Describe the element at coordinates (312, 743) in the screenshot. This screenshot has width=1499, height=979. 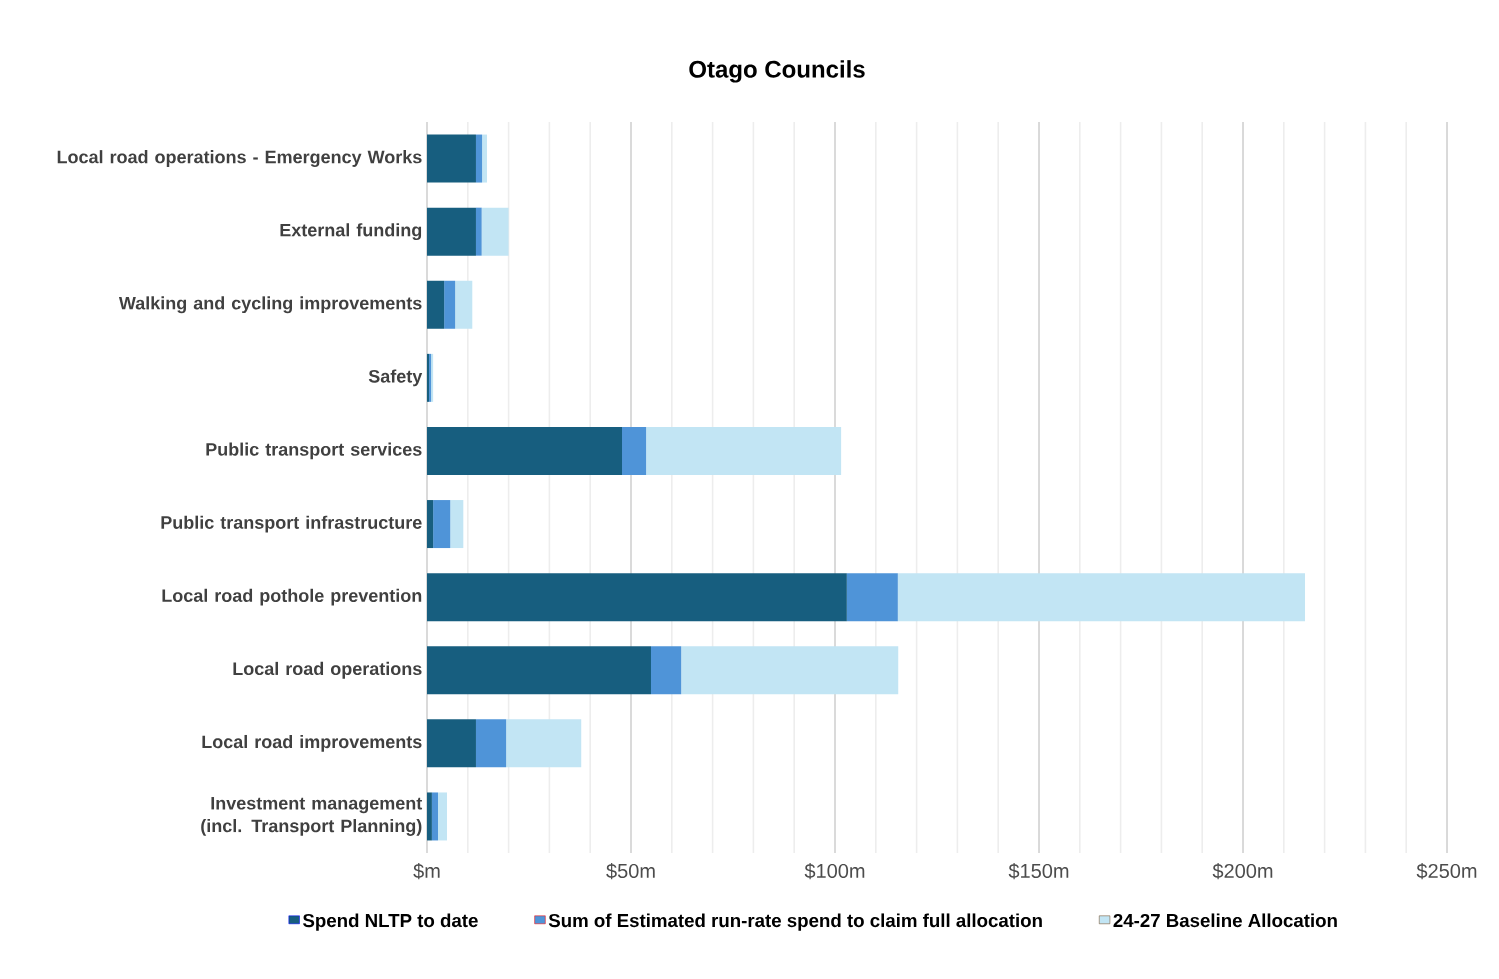
I see `y-tick-label: Local road improvements` at that location.